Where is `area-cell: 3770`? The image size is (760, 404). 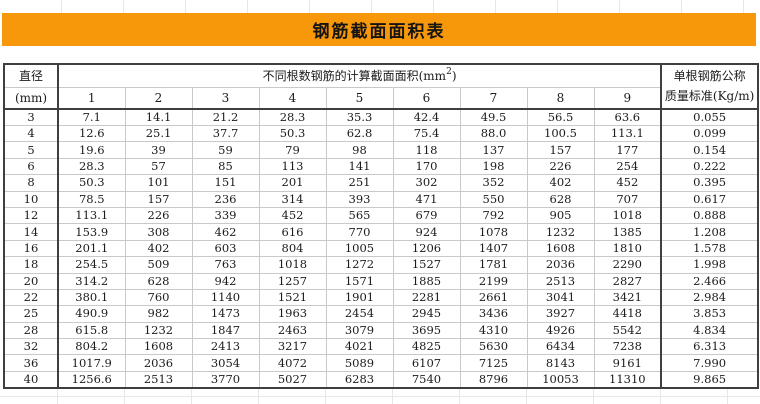 area-cell: 3770 is located at coordinates (225, 379).